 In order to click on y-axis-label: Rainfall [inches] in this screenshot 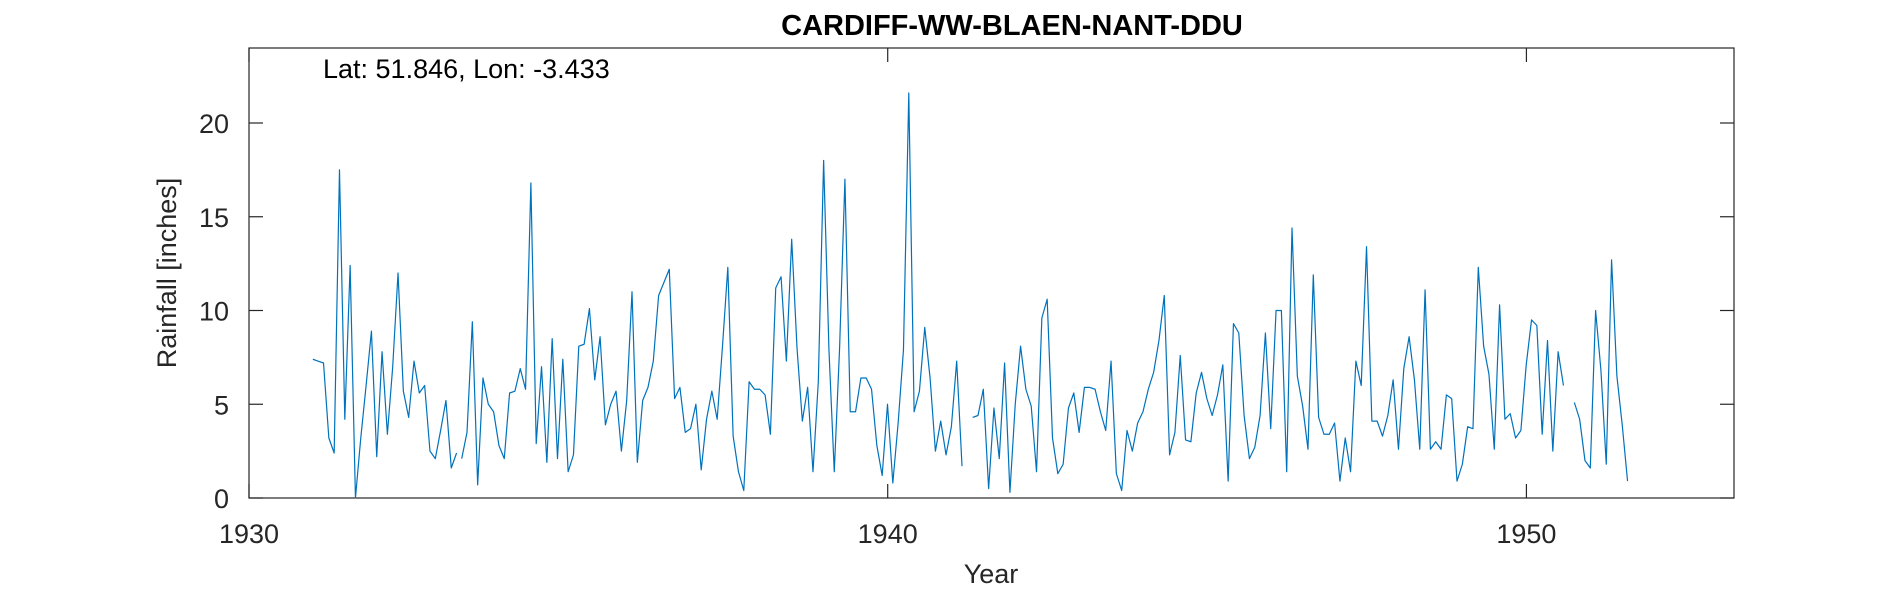, I will do `click(167, 273)`.